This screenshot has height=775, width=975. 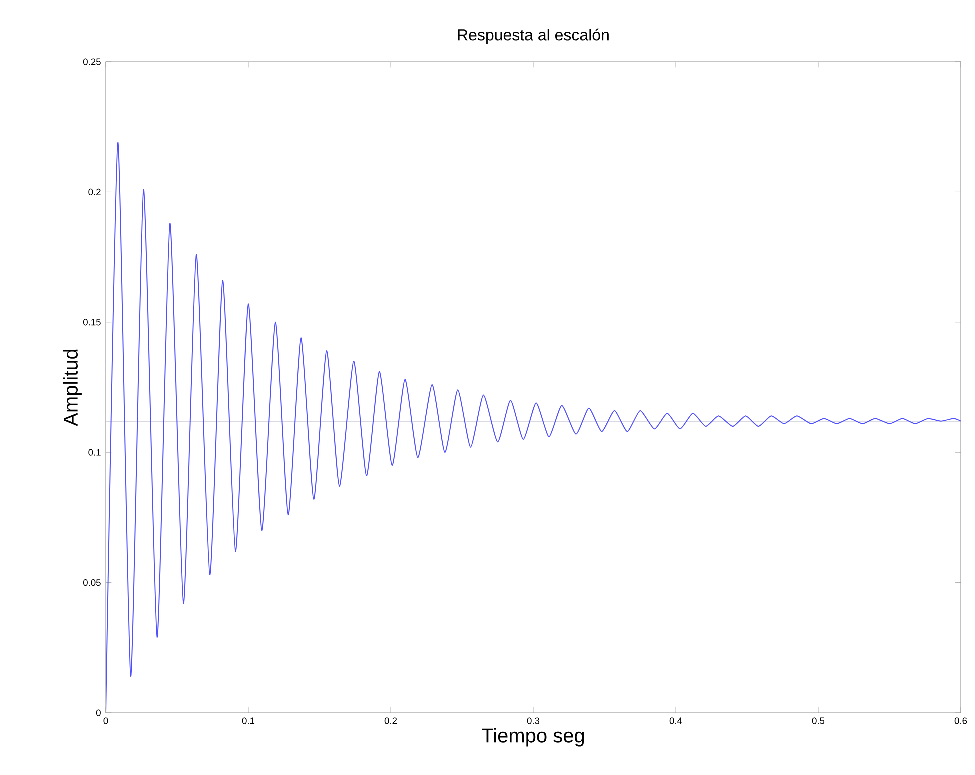 I want to click on y-tick-label: 0.25, so click(x=92, y=62).